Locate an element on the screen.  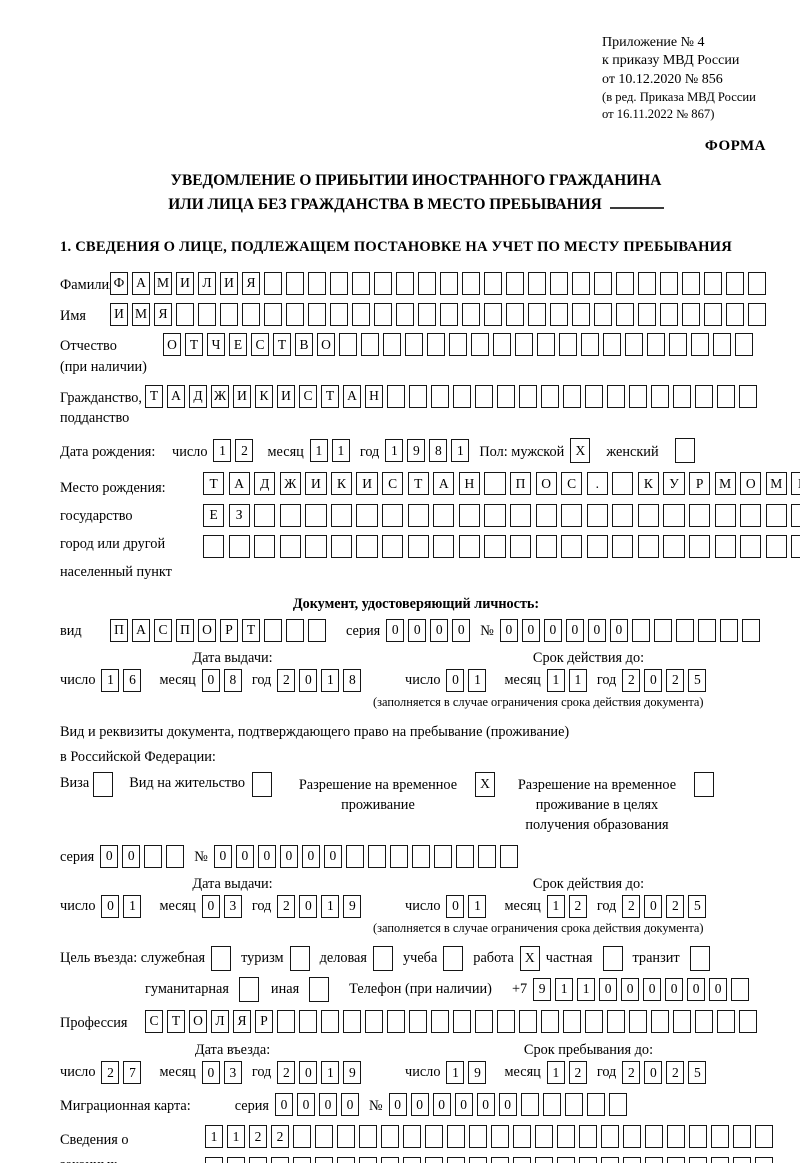
form-cell: У is located at coordinates (674, 484).